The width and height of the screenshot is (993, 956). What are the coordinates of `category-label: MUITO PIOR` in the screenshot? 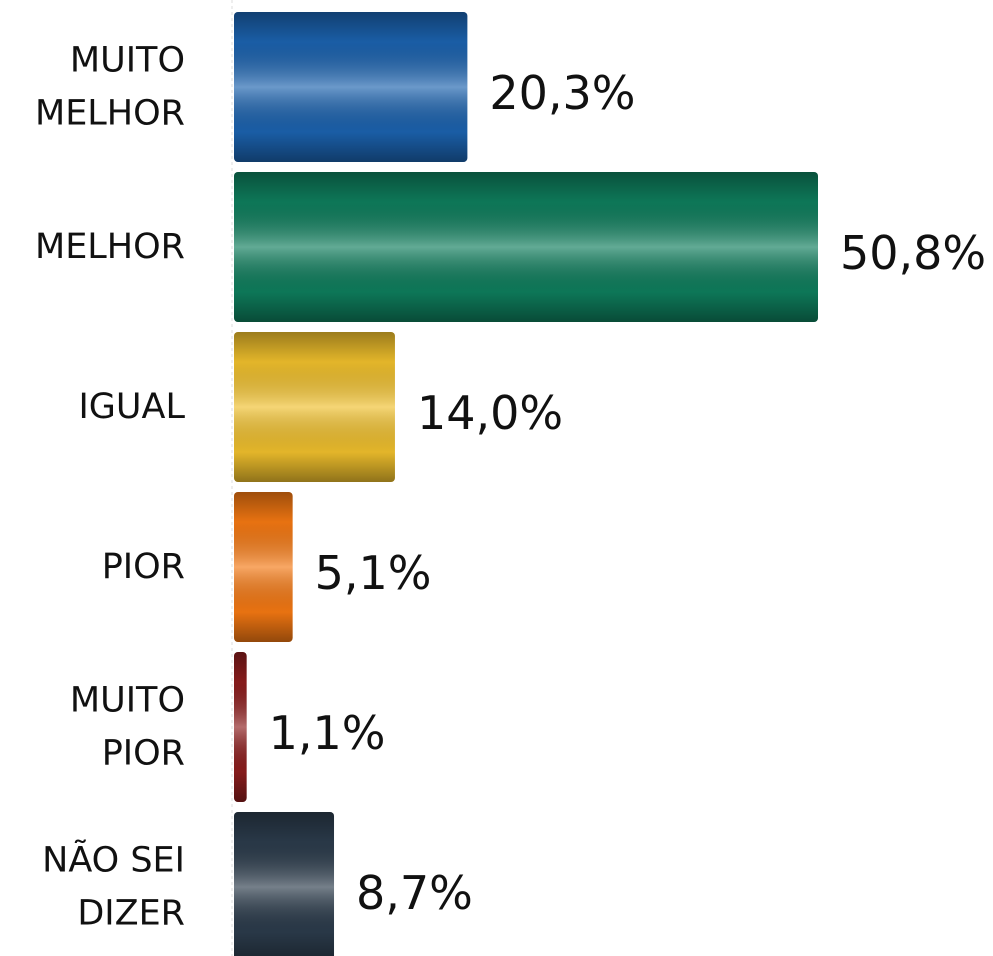 It's located at (127, 727).